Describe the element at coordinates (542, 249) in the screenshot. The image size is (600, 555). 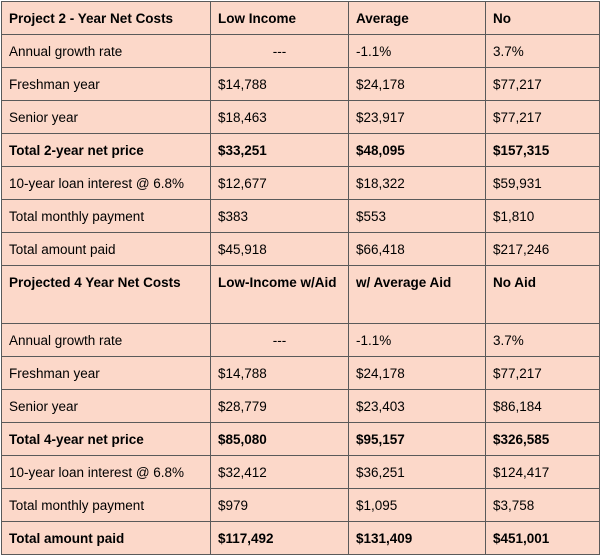
I see `table-cell: $217,246` at that location.